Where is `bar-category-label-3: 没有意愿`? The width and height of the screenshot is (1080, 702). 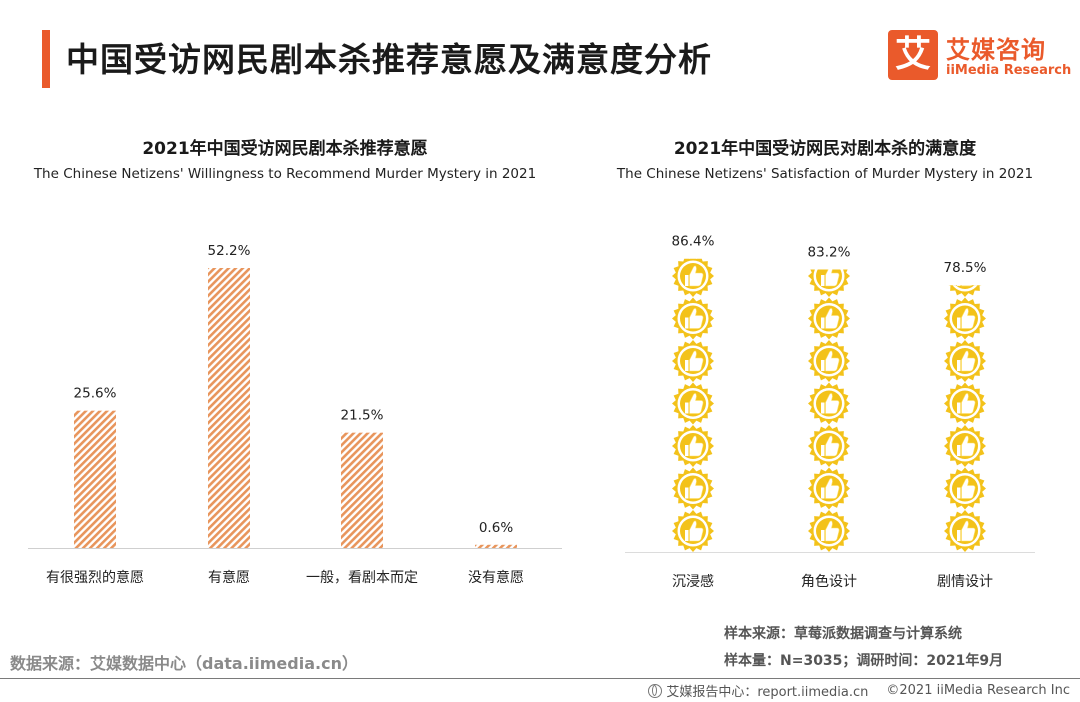
bar-category-label-3: 没有意愿 is located at coordinates (496, 577).